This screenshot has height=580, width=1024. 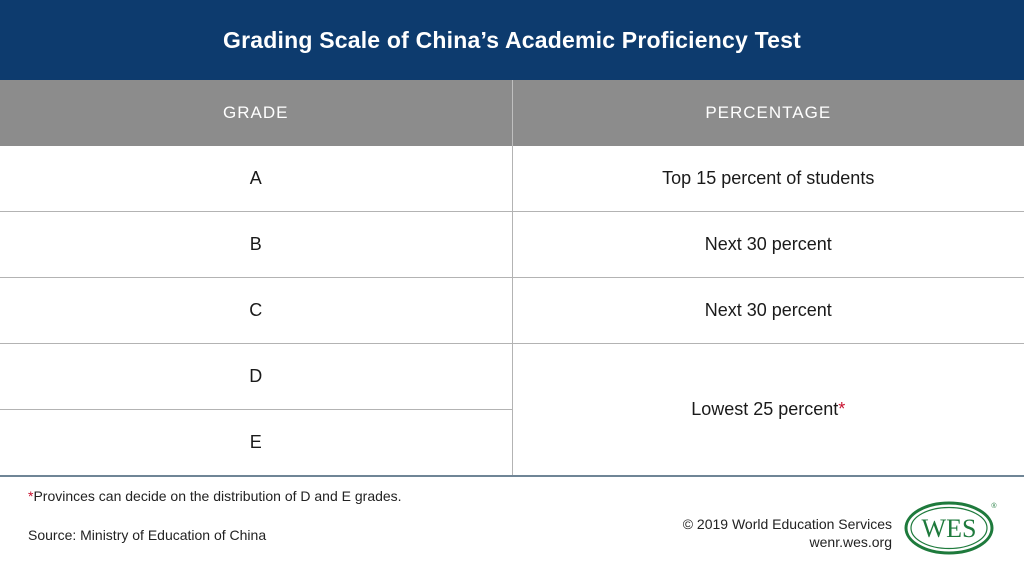 I want to click on table-row: C Next 30 percent, so click(x=512, y=310).